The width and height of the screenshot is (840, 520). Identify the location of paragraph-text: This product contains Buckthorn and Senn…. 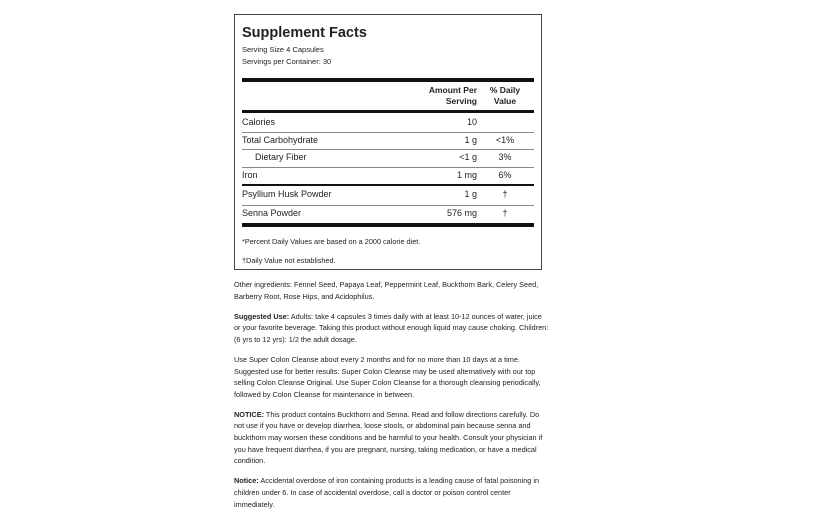
(388, 437).